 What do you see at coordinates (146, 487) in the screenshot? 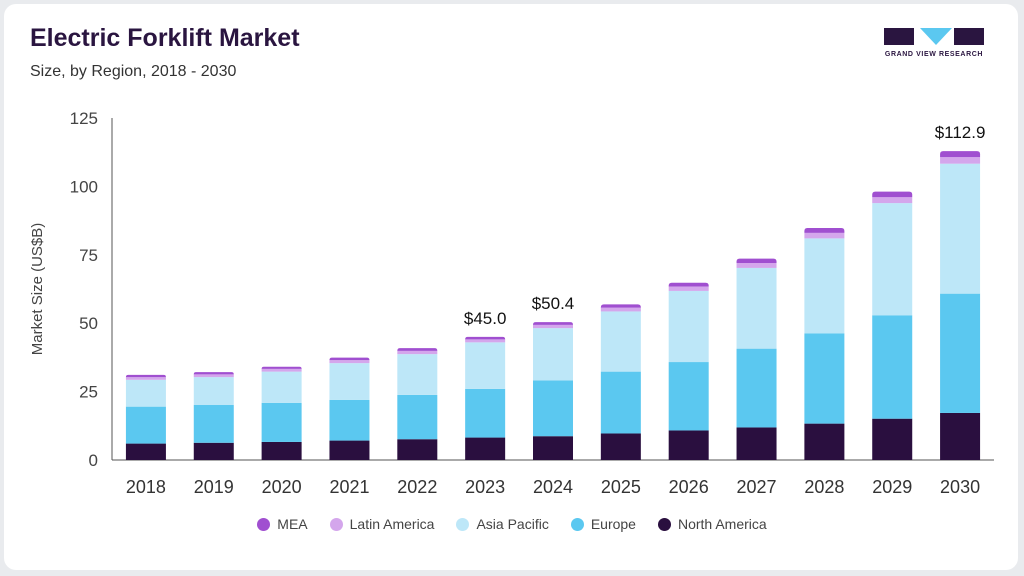
I see `x-tick-label: 2018` at bounding box center [146, 487].